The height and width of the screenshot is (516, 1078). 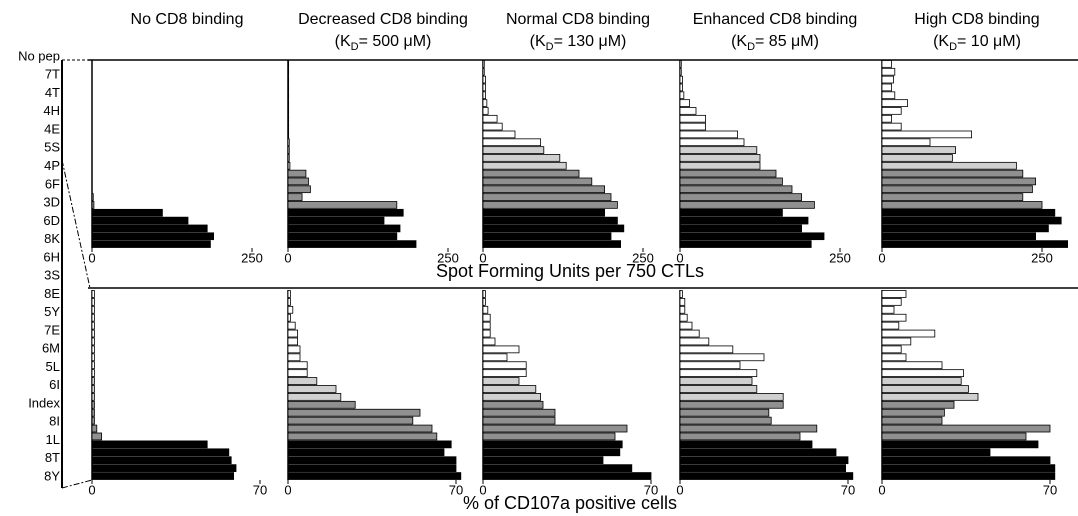 I want to click on row-label: 7E, so click(x=52, y=329).